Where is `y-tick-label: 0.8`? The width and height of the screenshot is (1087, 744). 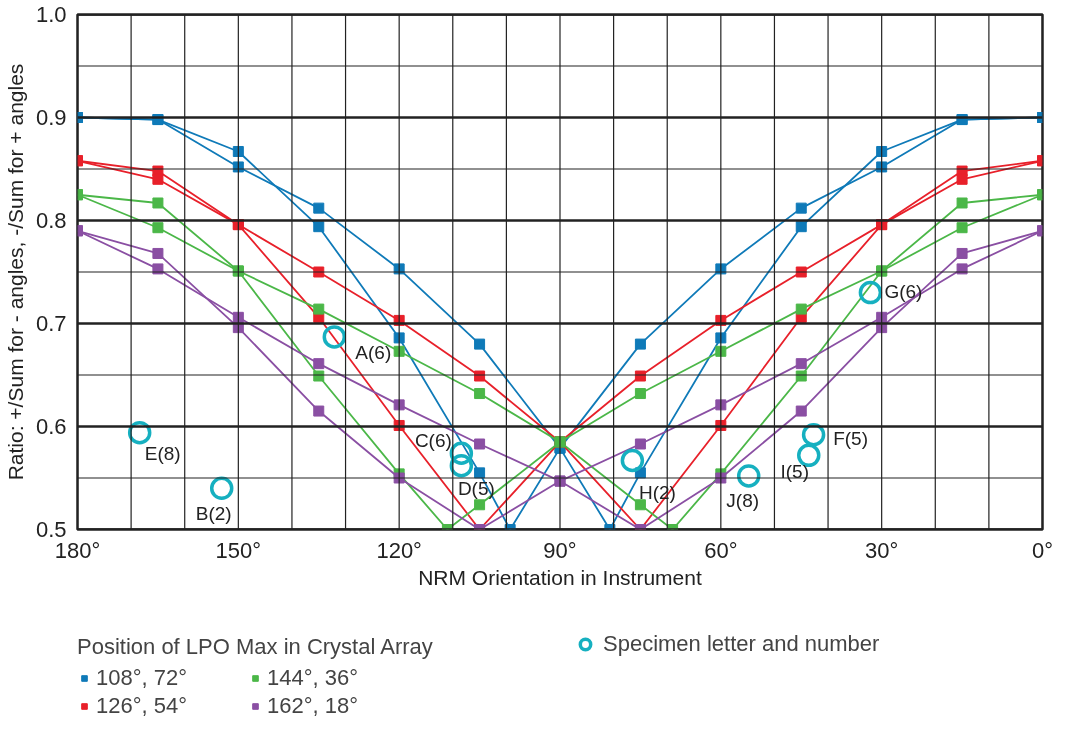 y-tick-label: 0.8 is located at coordinates (51, 220).